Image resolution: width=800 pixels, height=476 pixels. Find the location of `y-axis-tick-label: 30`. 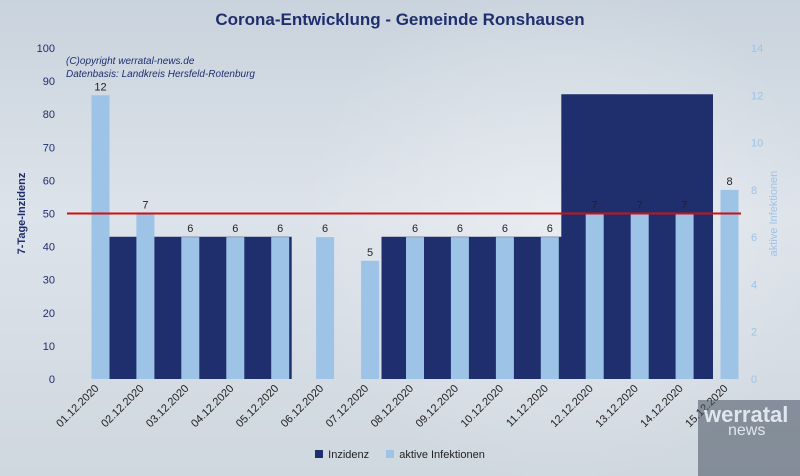

y-axis-tick-label: 30 is located at coordinates (49, 281).